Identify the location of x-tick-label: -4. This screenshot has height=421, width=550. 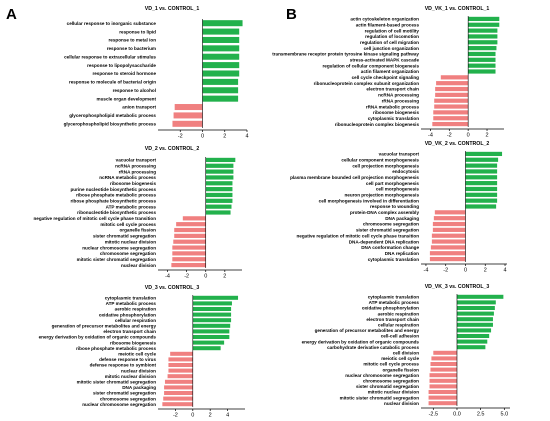
(167, 277).